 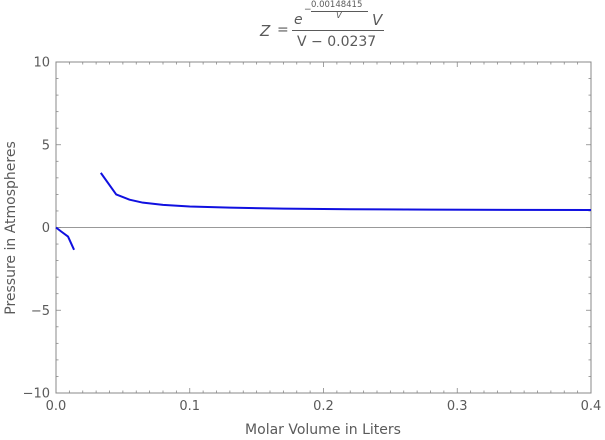 What do you see at coordinates (338, 30) in the screenshot?
I see `formula-fraction-bar` at bounding box center [338, 30].